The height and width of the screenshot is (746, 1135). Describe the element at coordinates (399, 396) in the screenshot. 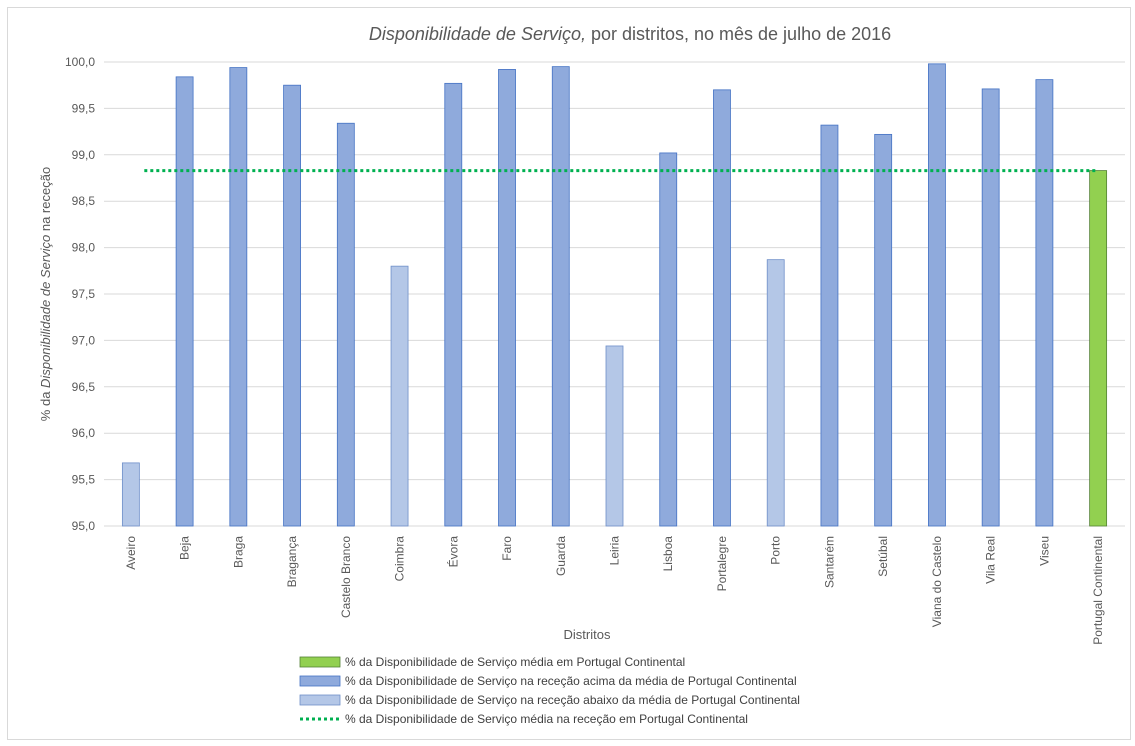

I see `bar-coimbra` at that location.